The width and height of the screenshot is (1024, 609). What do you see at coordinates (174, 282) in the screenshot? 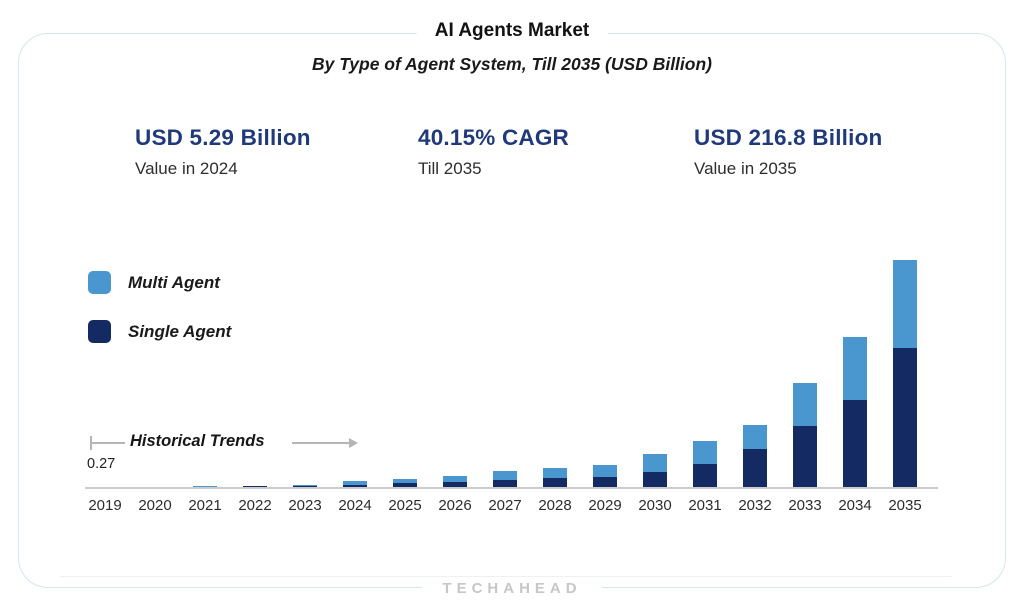
I see `legend-label-multi-agent: Multi Agent` at bounding box center [174, 282].